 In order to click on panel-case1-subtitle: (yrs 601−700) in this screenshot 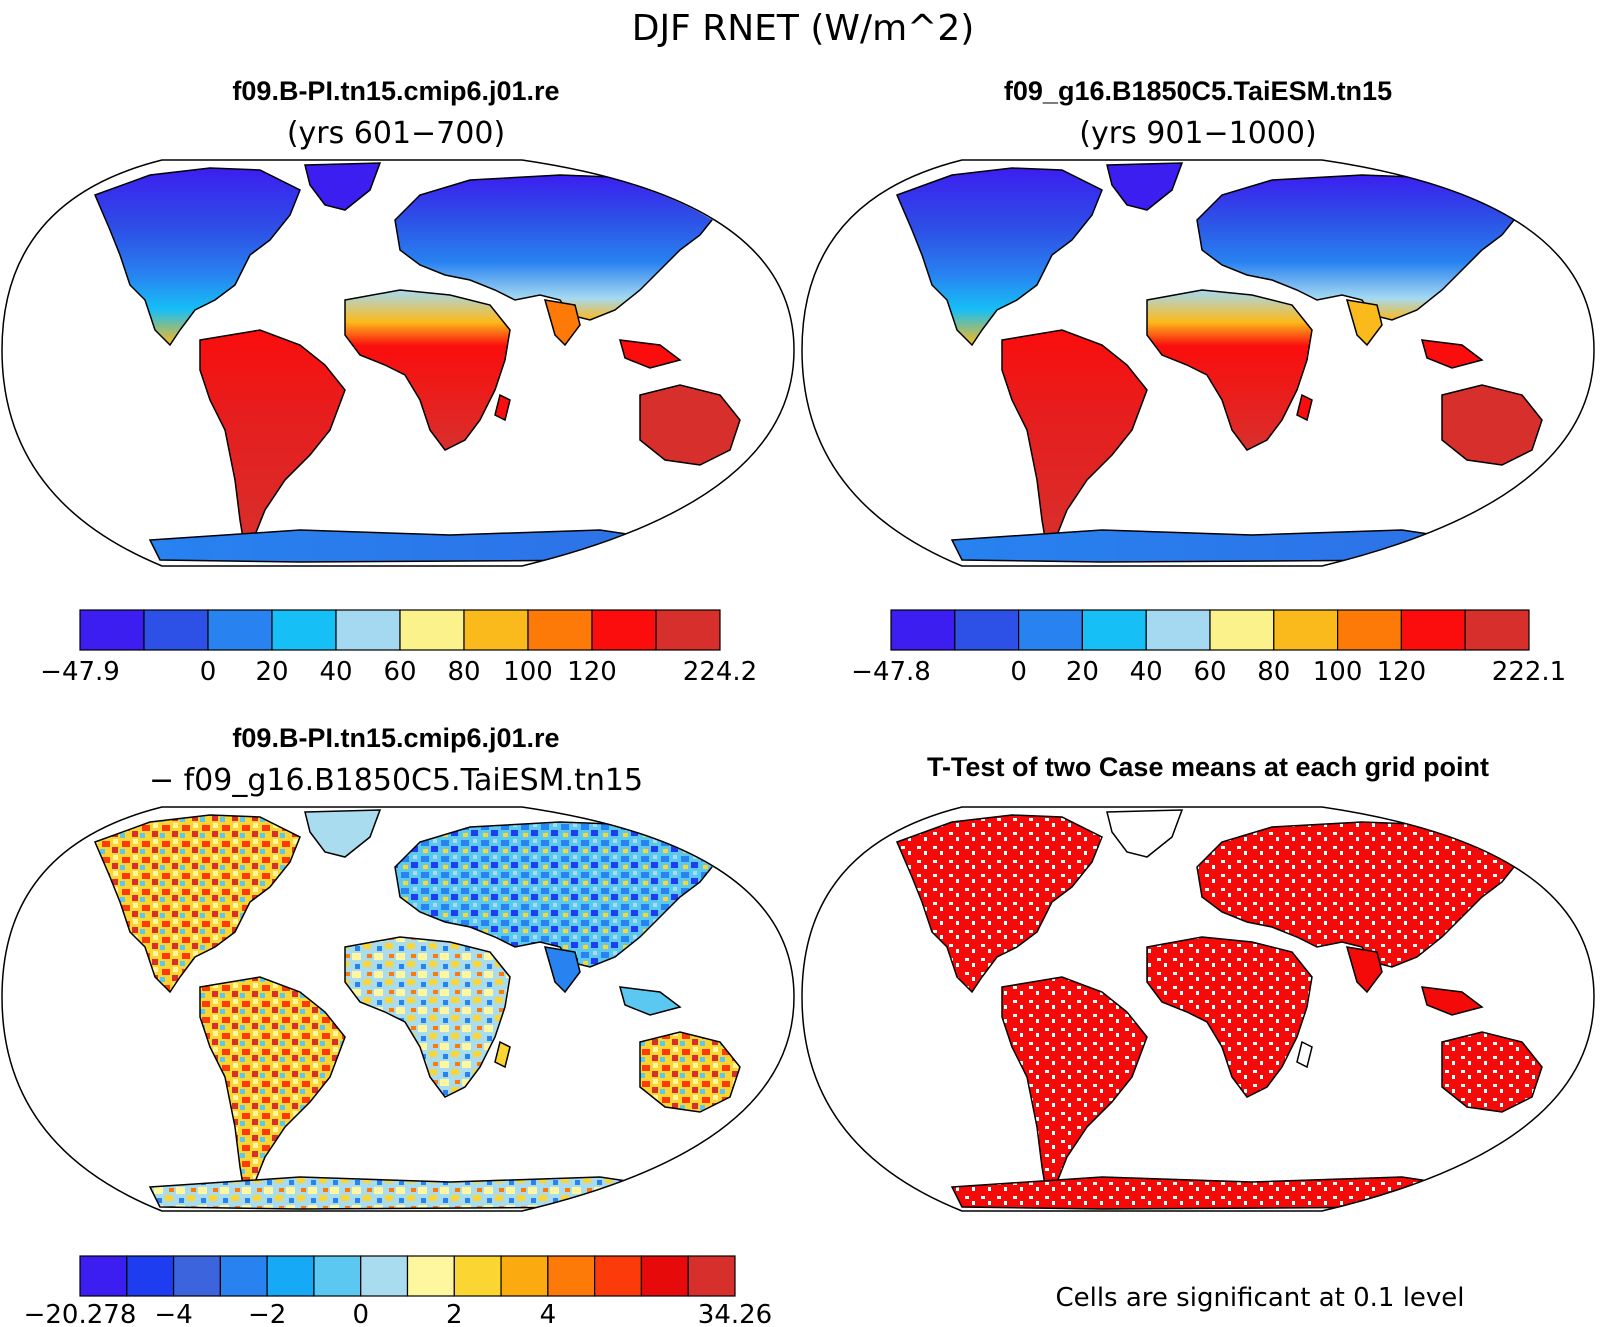, I will do `click(396, 133)`.